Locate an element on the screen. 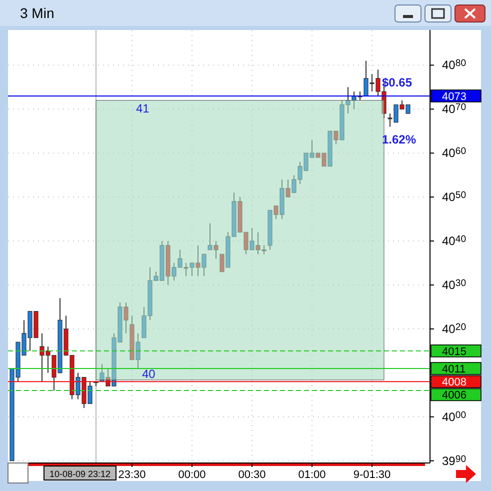 Image resolution: width=491 pixels, height=491 pixels. ref-line-label: 10-08-09 23:12 is located at coordinates (80, 474).